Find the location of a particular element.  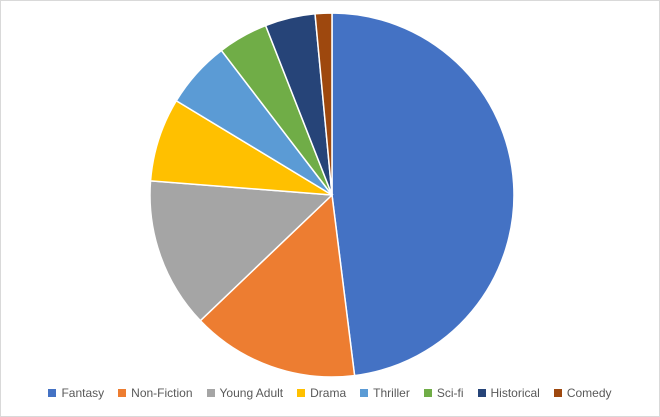

pie-slice-comedy is located at coordinates (323, 104).